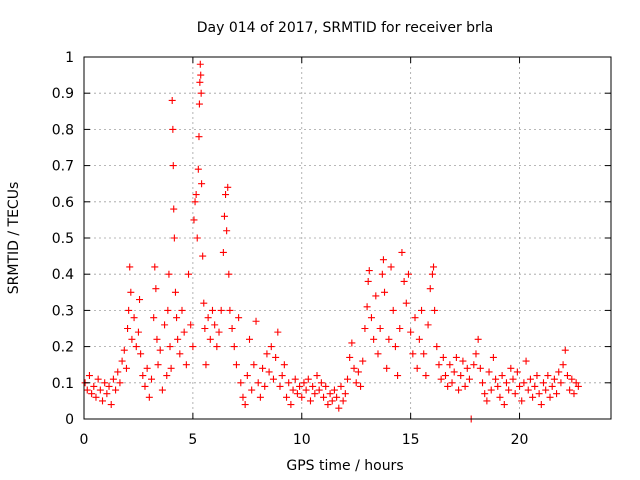 The width and height of the screenshot is (640, 480). What do you see at coordinates (63, 275) in the screenshot?
I see `y-tick-label: 0.4` at bounding box center [63, 275].